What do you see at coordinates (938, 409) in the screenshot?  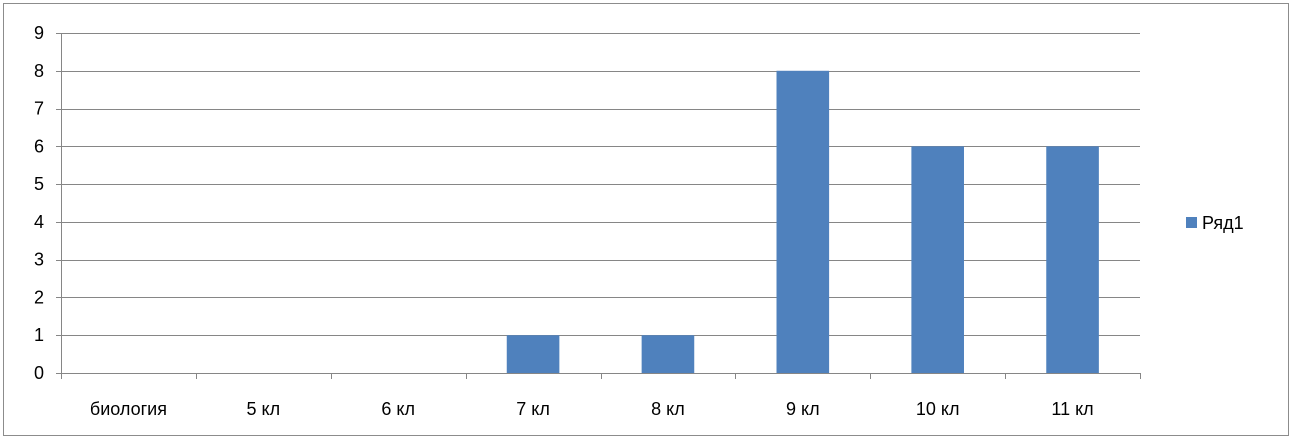 I see `x-tick-label: 10 кл` at bounding box center [938, 409].